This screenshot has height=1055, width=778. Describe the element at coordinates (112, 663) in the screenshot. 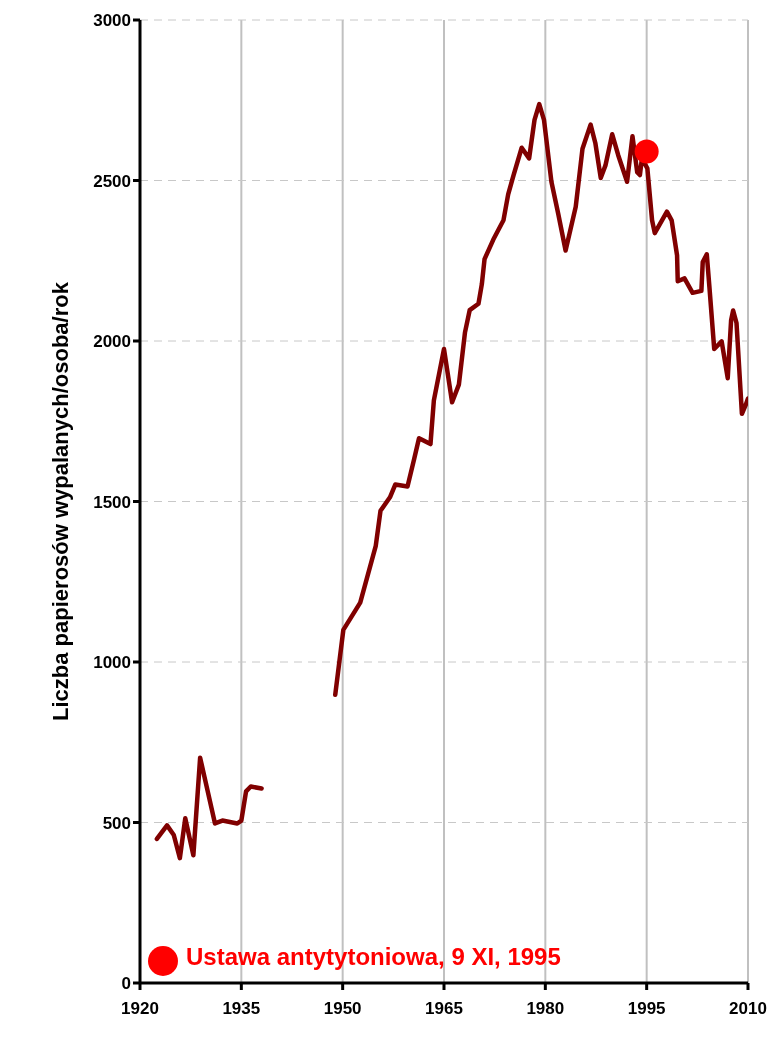

I see `y-tick-label: 1000` at that location.